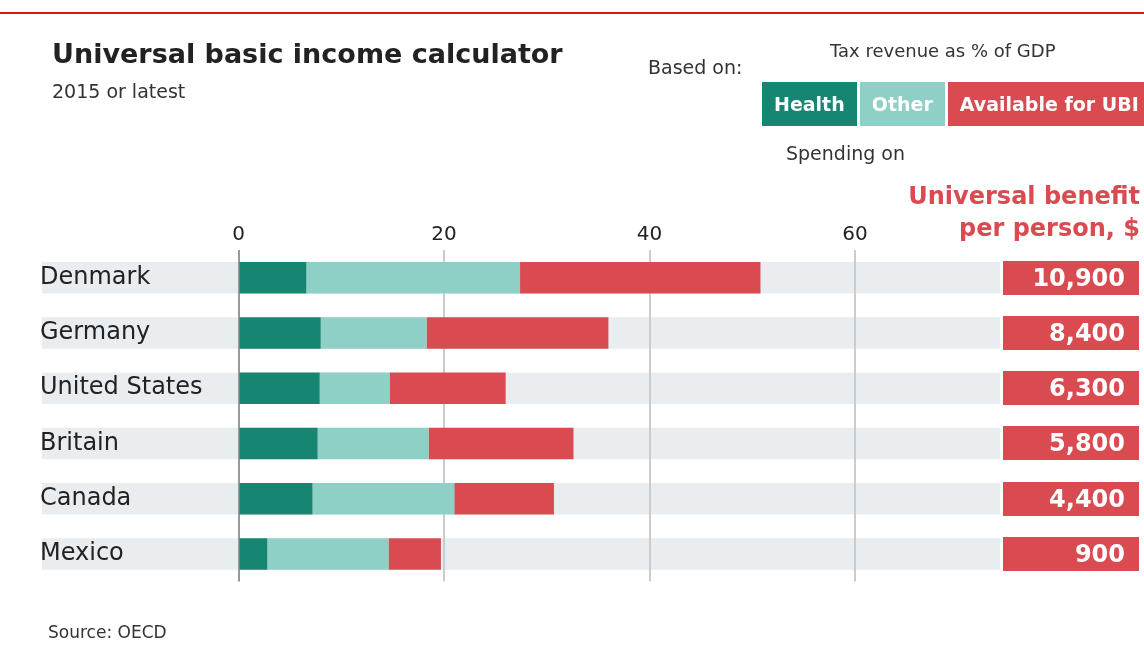  I want to click on y-tick-label: Canada, so click(86, 496).